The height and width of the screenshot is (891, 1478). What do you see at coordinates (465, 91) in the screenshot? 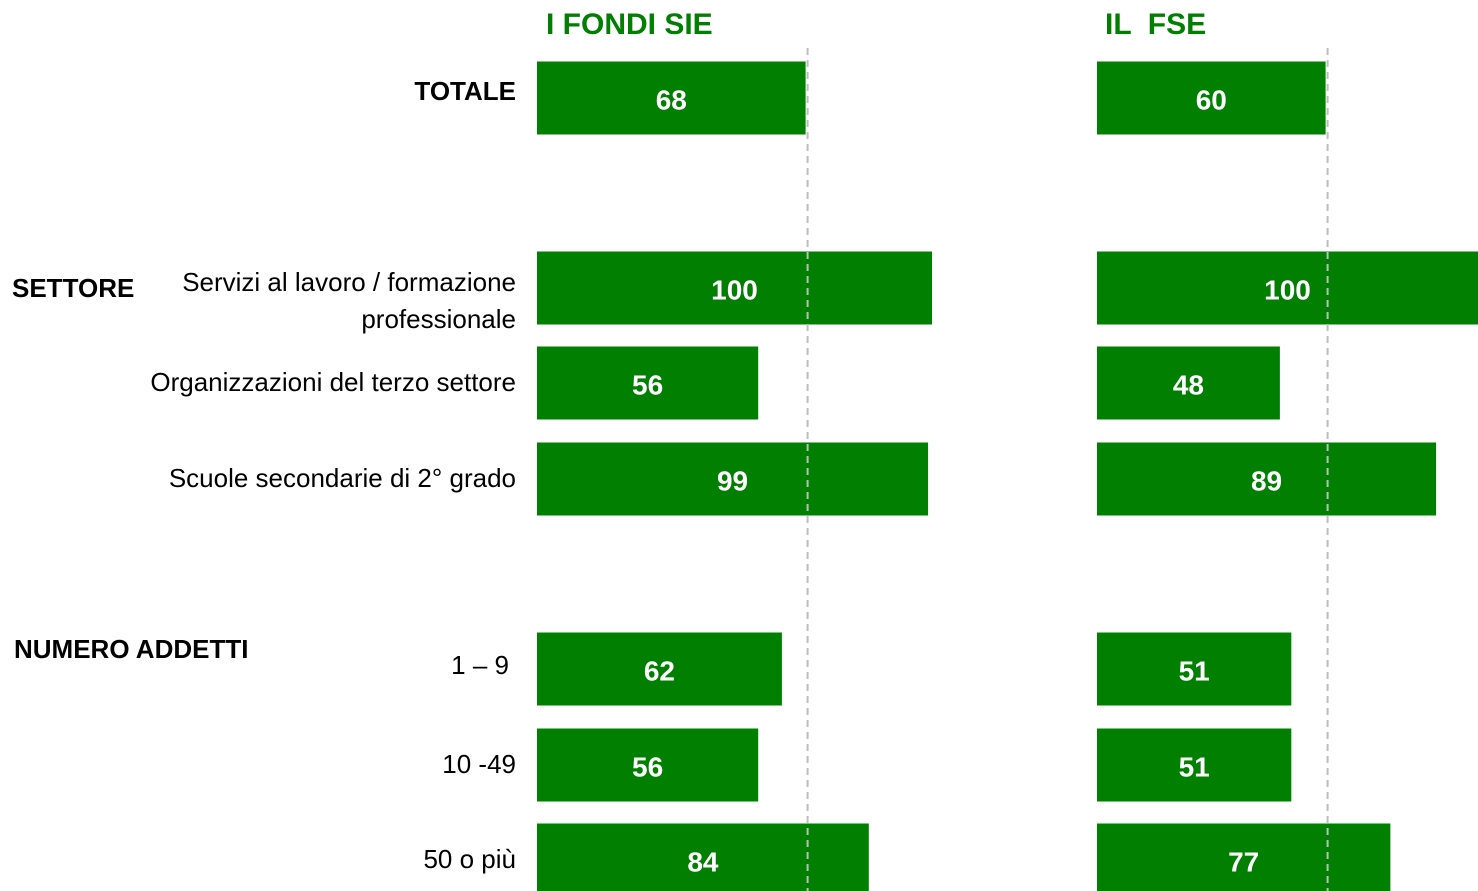
I see `category-label: TOTALE` at bounding box center [465, 91].